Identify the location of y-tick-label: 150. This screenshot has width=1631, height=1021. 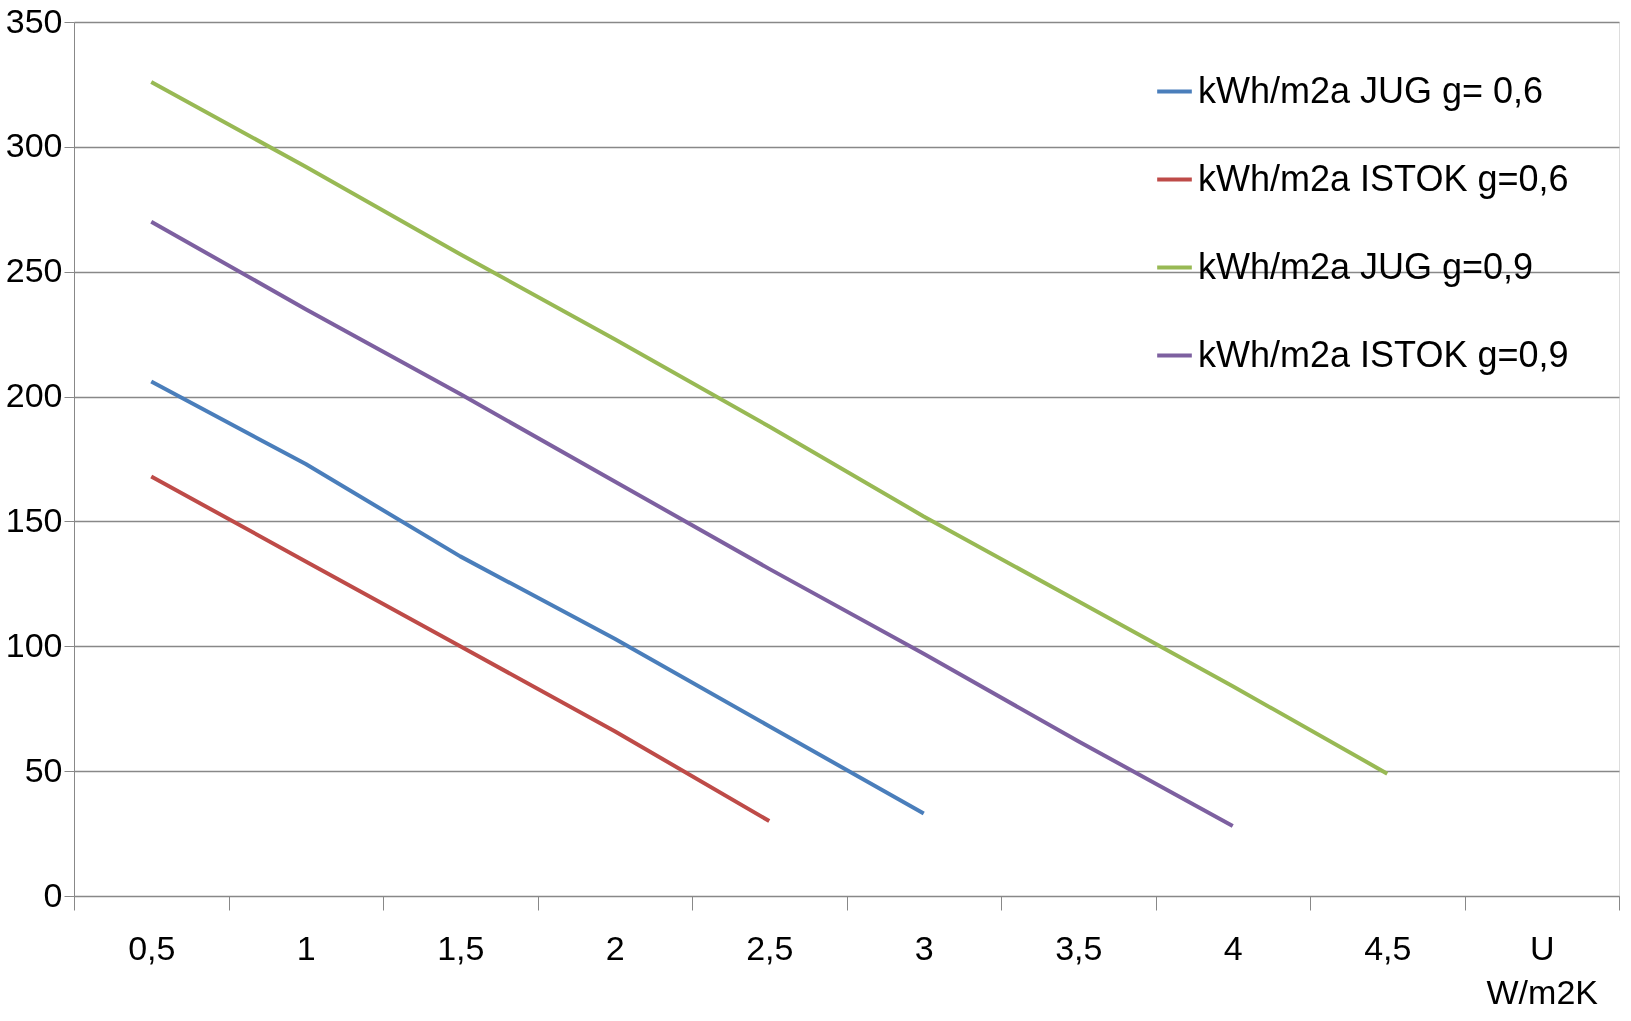
(34, 519).